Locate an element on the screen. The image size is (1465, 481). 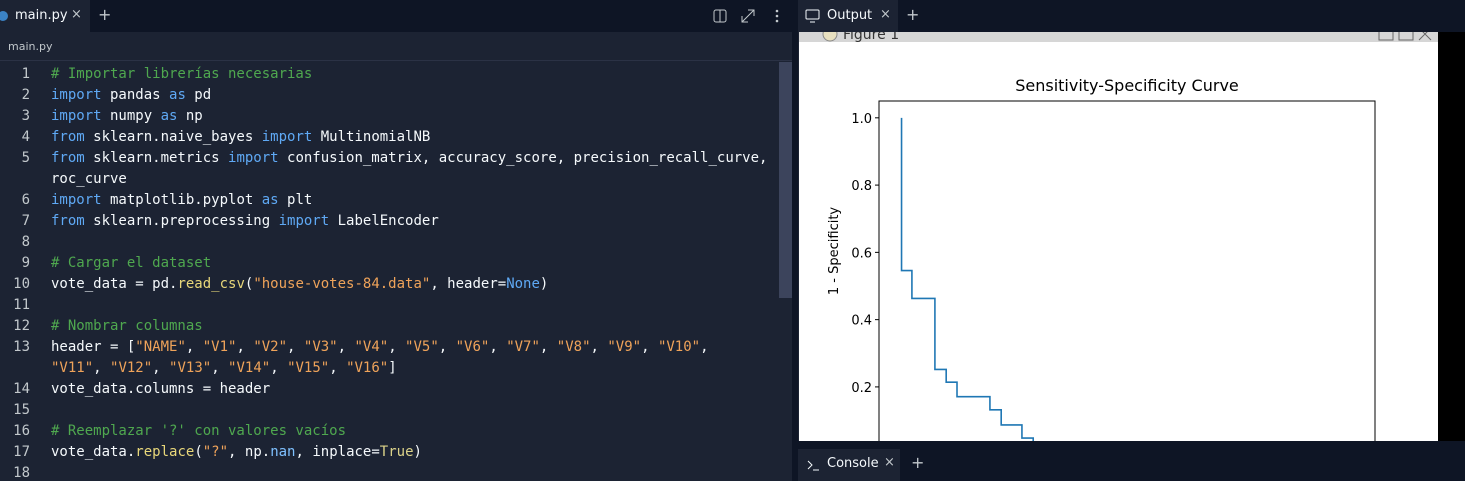
code-token: , np. is located at coordinates (249, 452).